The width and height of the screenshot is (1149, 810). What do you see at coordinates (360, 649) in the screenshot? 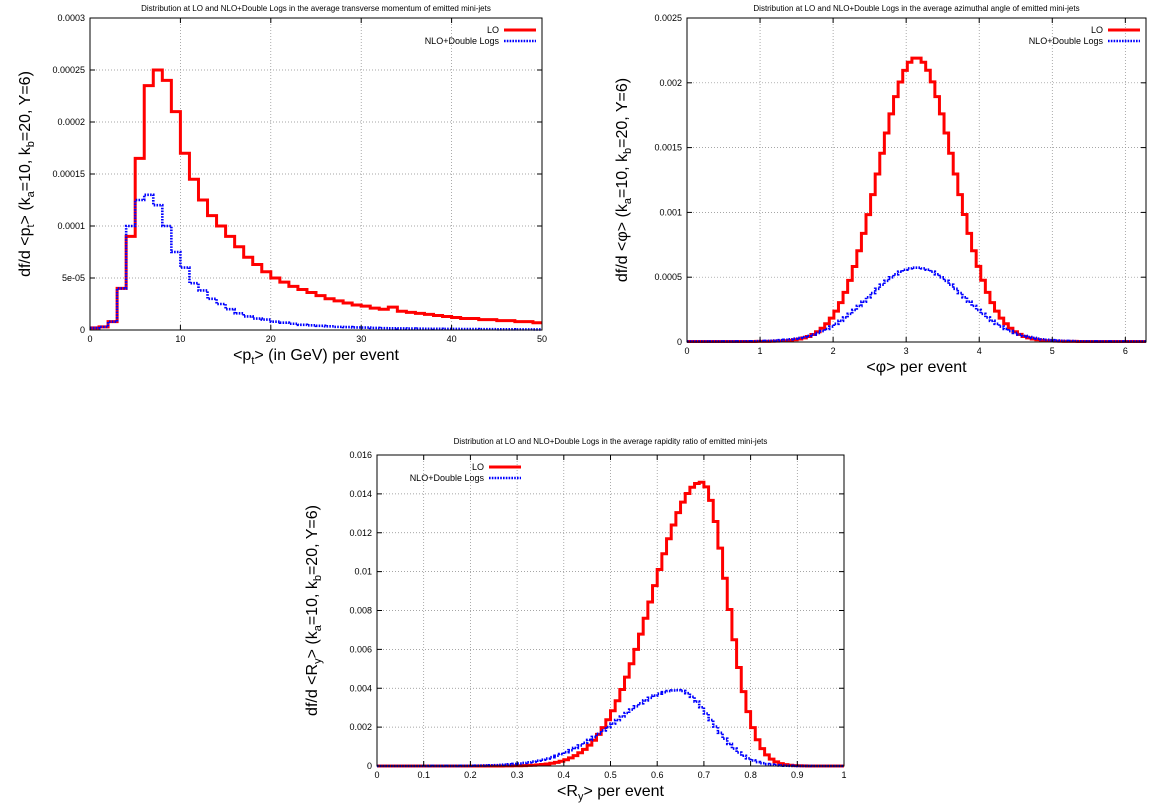
I see `y-tick-label: 0.006` at bounding box center [360, 649].